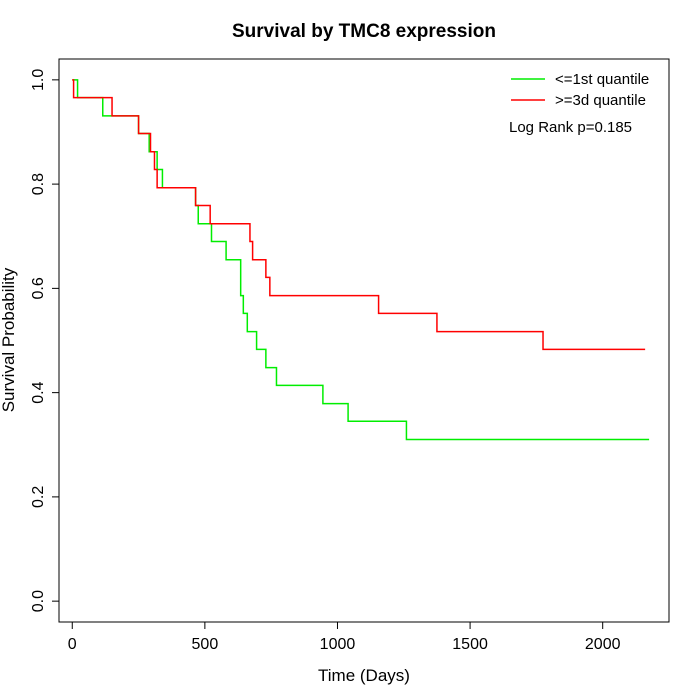  Describe the element at coordinates (38, 288) in the screenshot. I see `y-tick-label: 0.6` at that location.